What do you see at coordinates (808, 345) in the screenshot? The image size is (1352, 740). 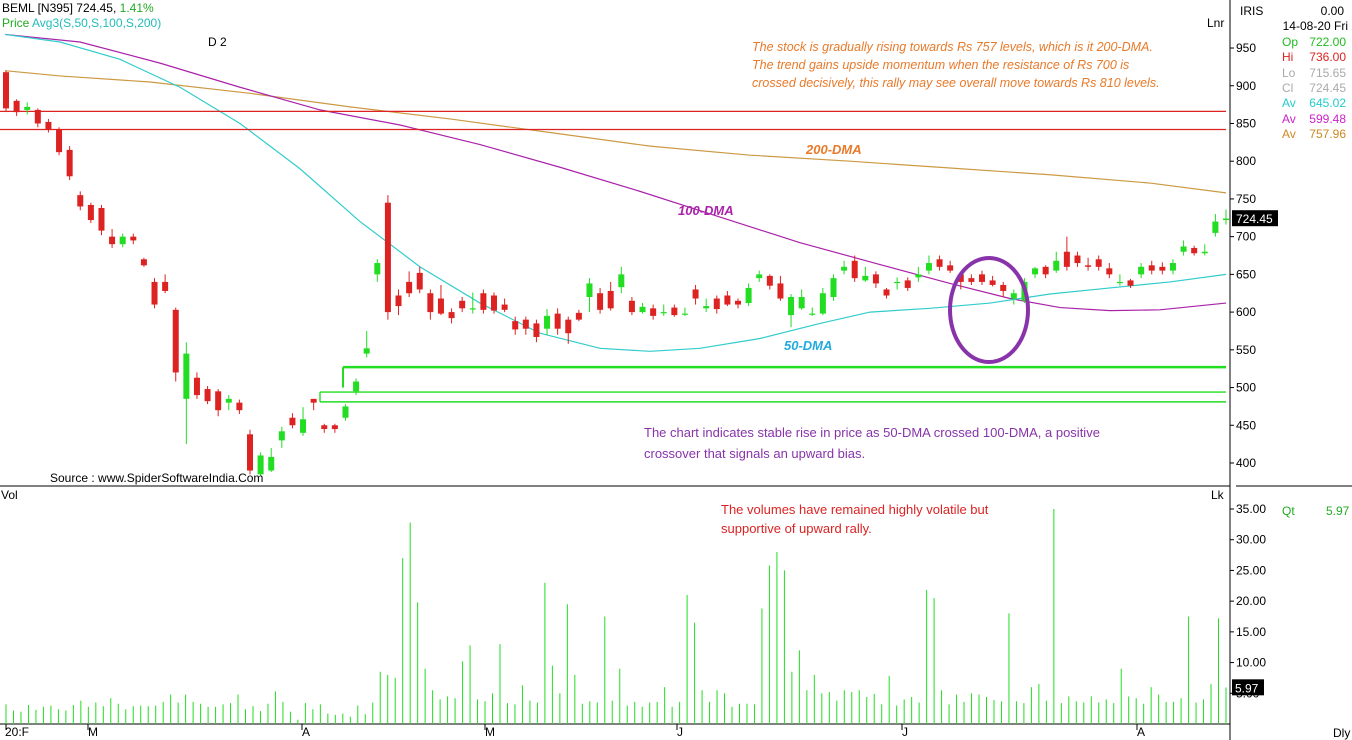 I see `dma50-label: 50-DMA` at bounding box center [808, 345].